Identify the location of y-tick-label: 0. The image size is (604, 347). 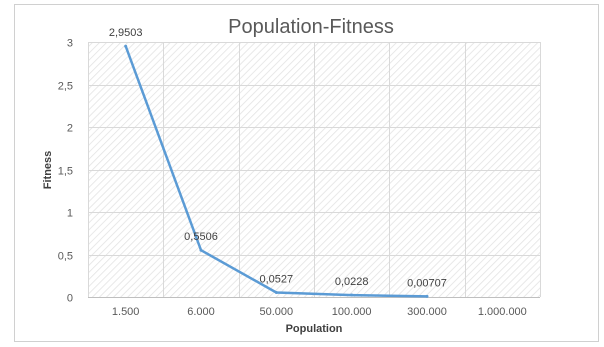
(70, 299).